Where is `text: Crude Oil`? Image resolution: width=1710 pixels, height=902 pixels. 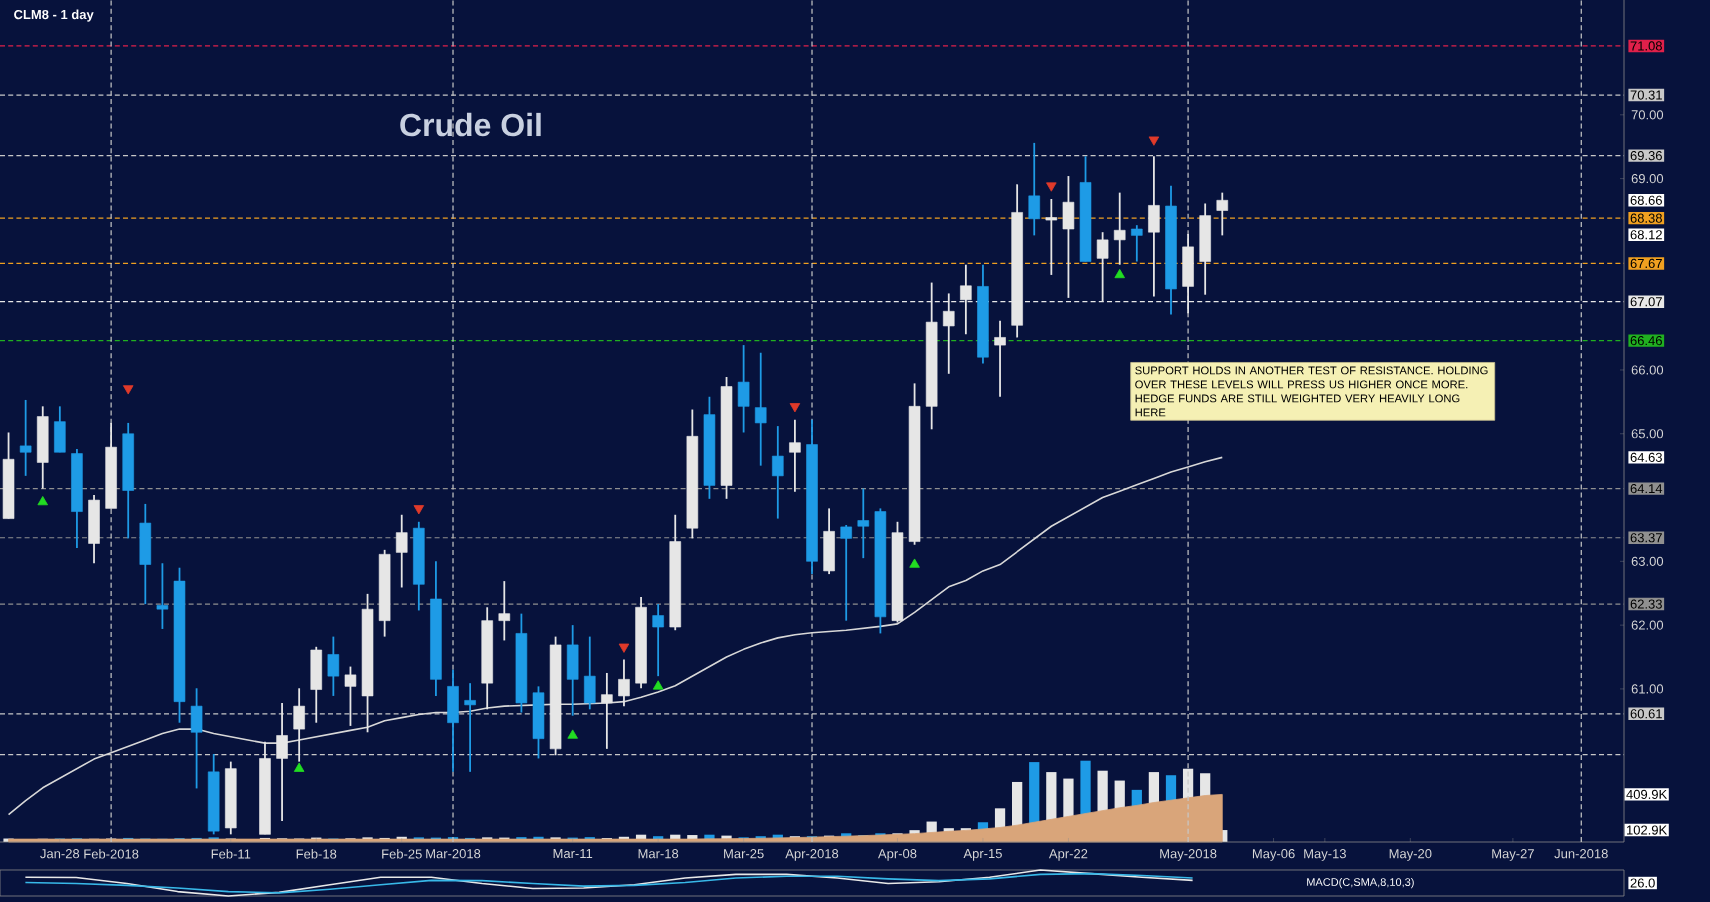 text: Crude Oil is located at coordinates (470, 124).